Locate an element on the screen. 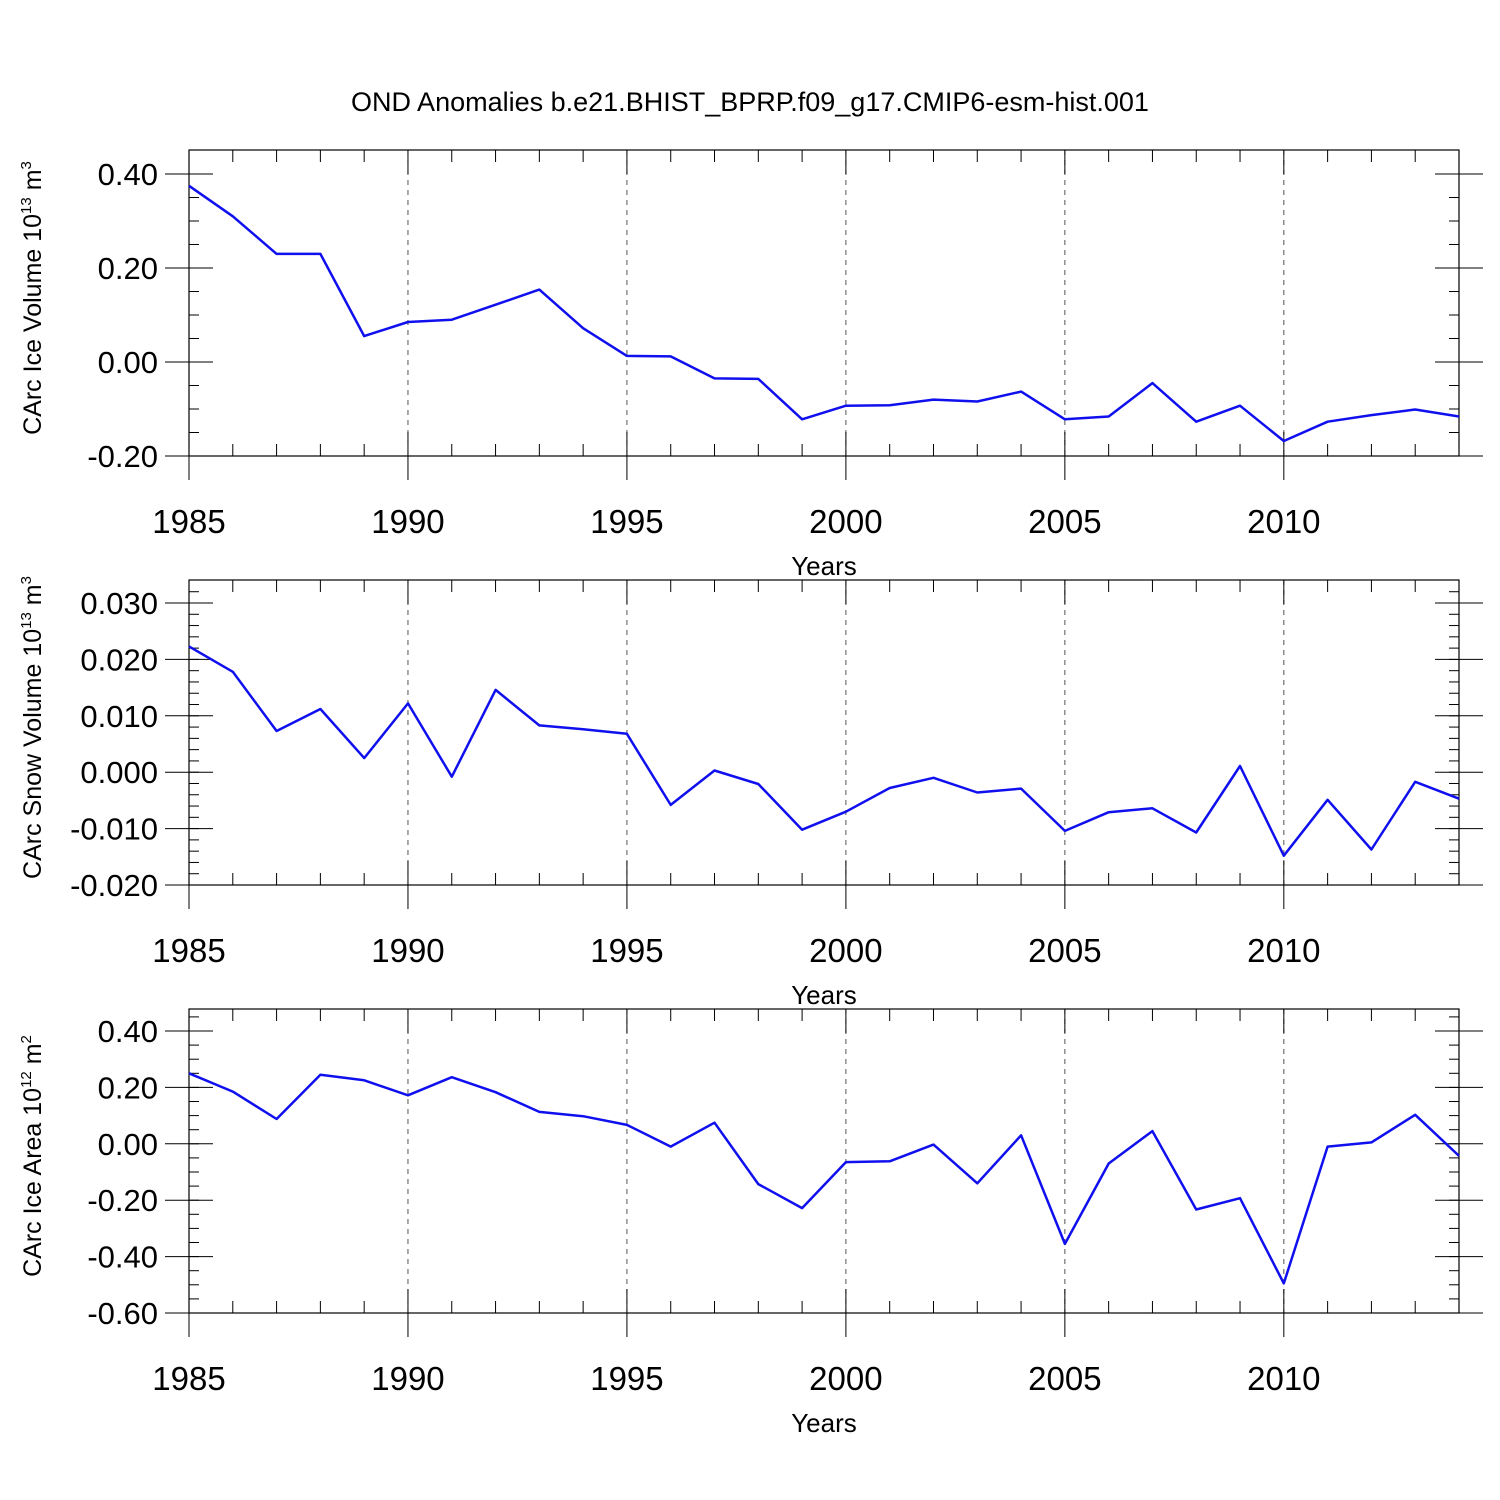 The image size is (1500, 1500). y-tick-label: 0.000 is located at coordinates (119, 772).